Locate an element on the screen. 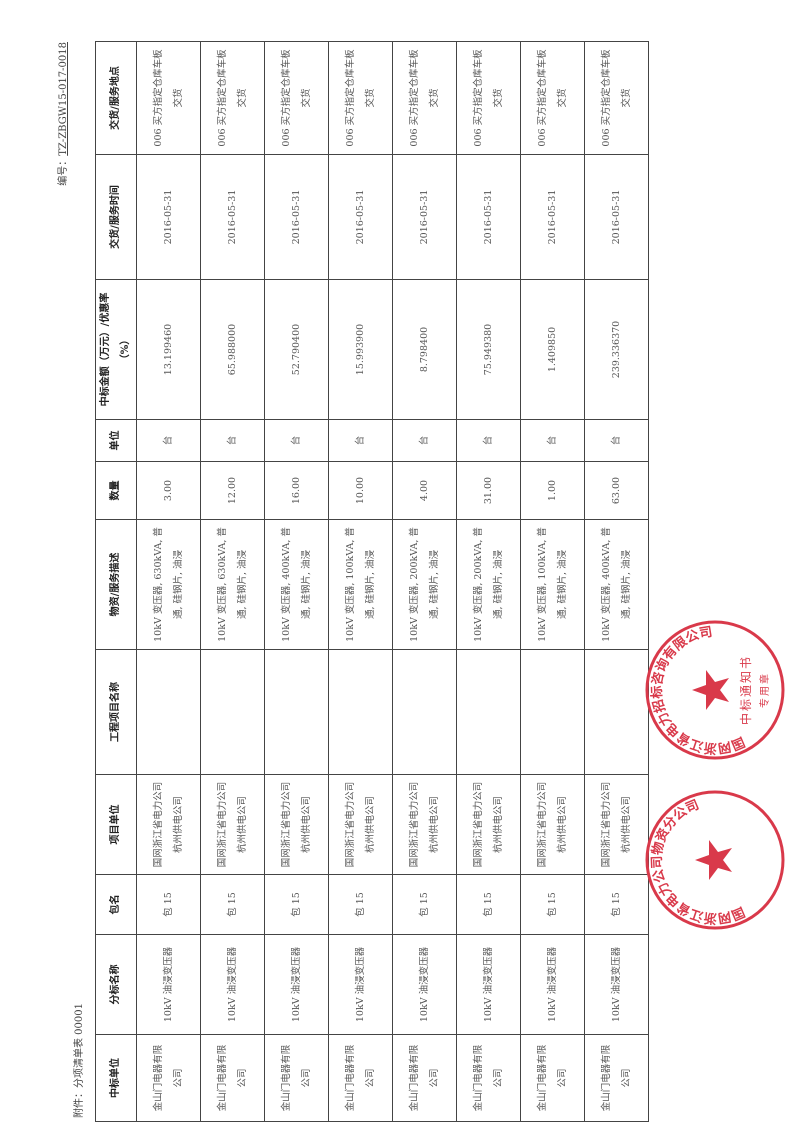 This screenshot has width=800, height=1131. column-header: 中标单位 is located at coordinates (116, 1078).